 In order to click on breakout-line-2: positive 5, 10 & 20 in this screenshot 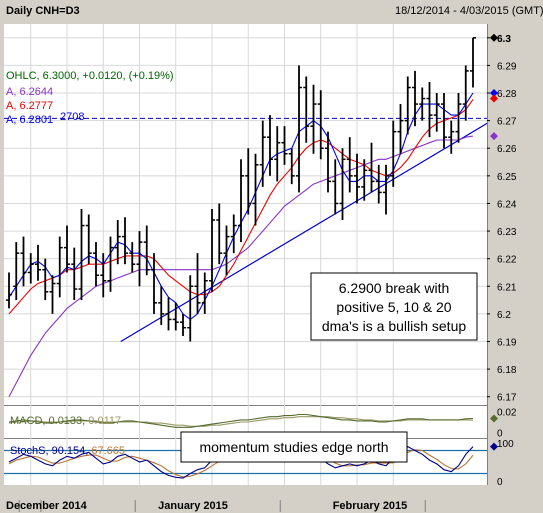, I will do `click(393, 307)`.